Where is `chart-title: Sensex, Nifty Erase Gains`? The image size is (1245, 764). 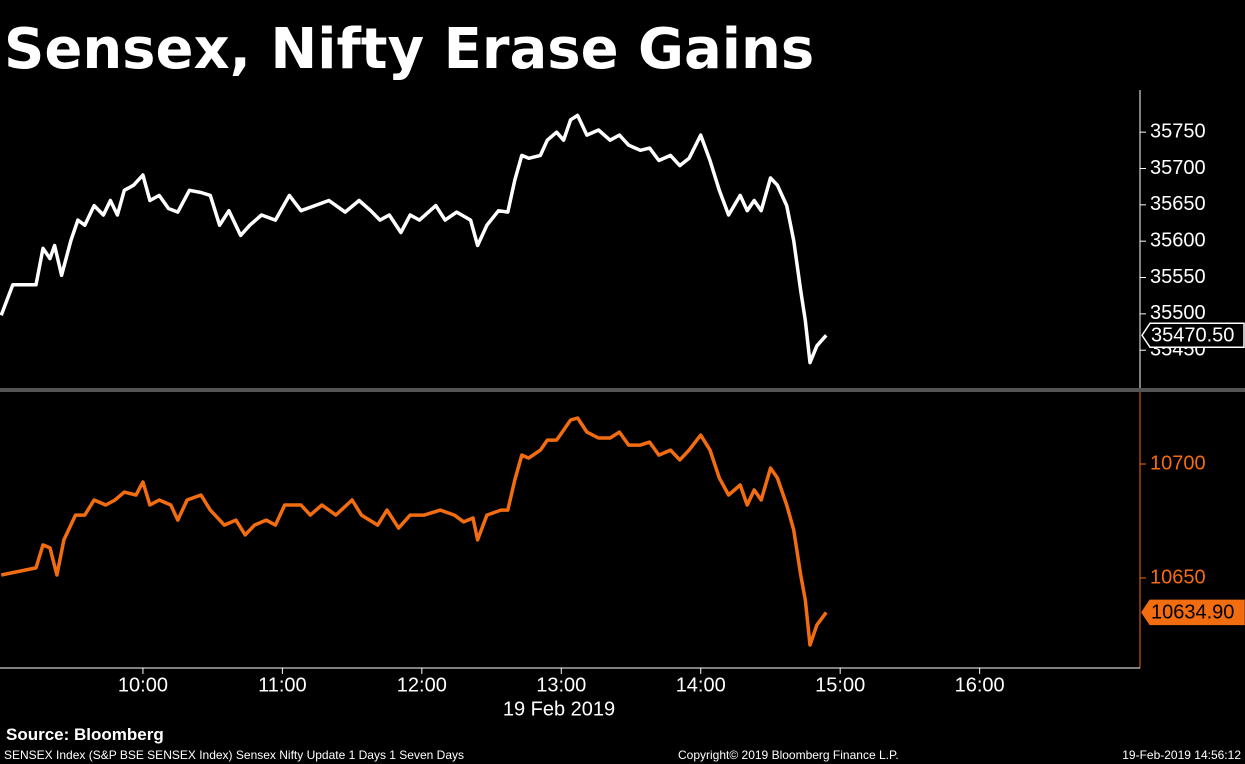 chart-title: Sensex, Nifty Erase Gains is located at coordinates (409, 49).